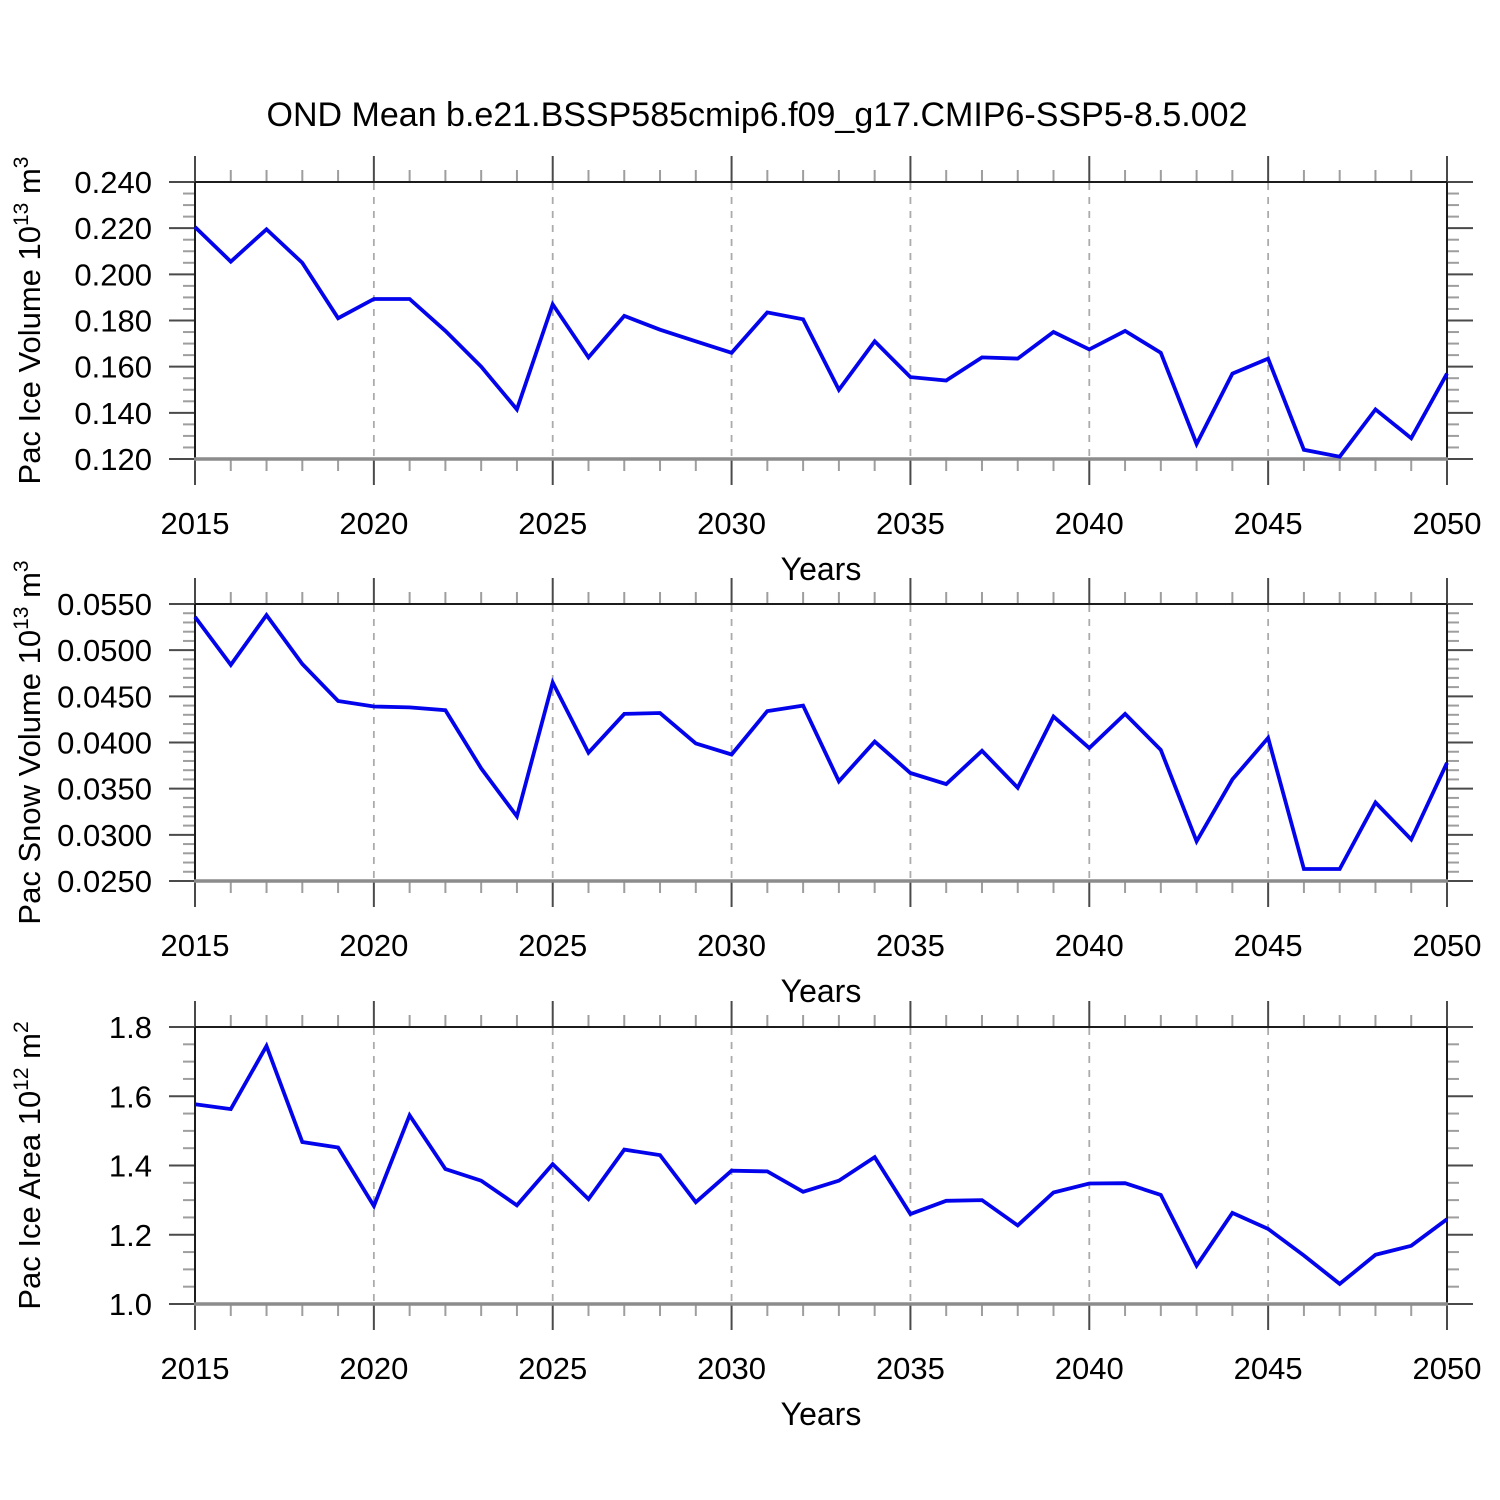  What do you see at coordinates (113, 182) in the screenshot?
I see `y-tick-label: 0.240` at bounding box center [113, 182].